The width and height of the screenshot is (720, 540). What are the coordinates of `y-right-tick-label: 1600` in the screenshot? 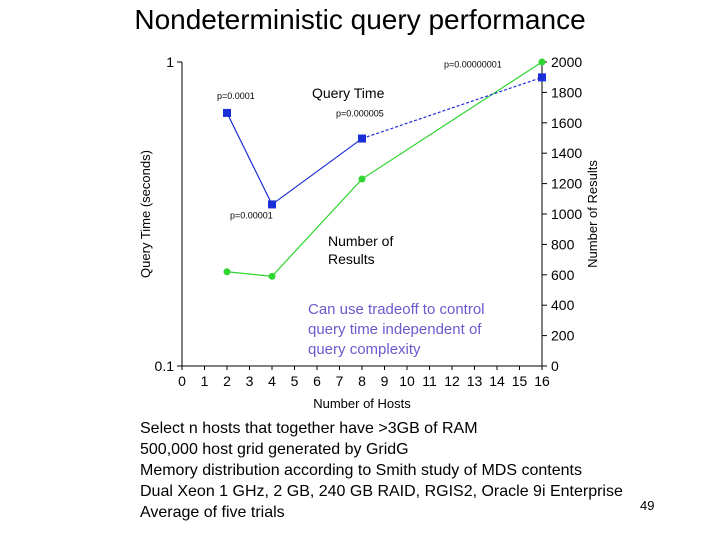 It's located at (566, 123).